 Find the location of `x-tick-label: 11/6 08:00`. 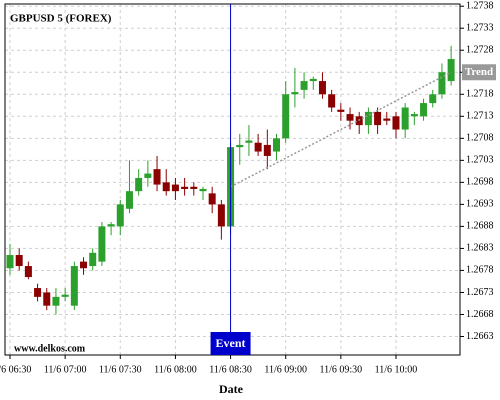

x-tick-label: 11/6 08:00 is located at coordinates (175, 369).